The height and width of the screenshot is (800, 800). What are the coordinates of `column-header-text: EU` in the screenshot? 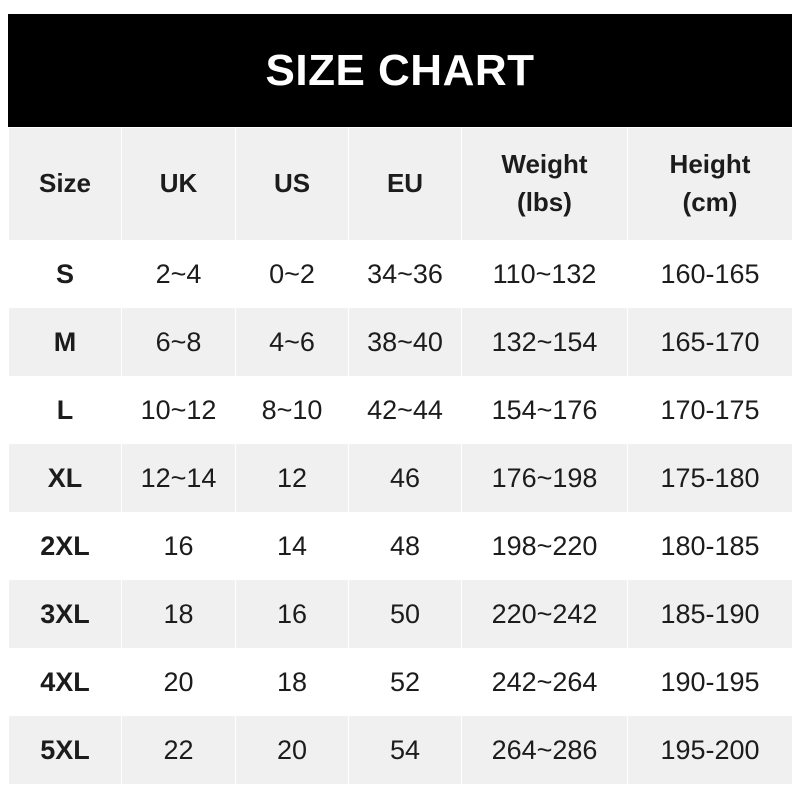 It's located at (405, 183).